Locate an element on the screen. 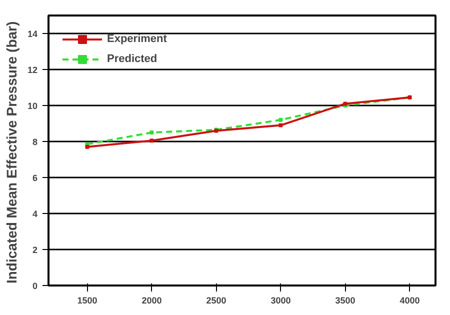 The height and width of the screenshot is (315, 450). y-axis-title: Indicated Mean Effective Pressure (bar) is located at coordinates (11, 152).